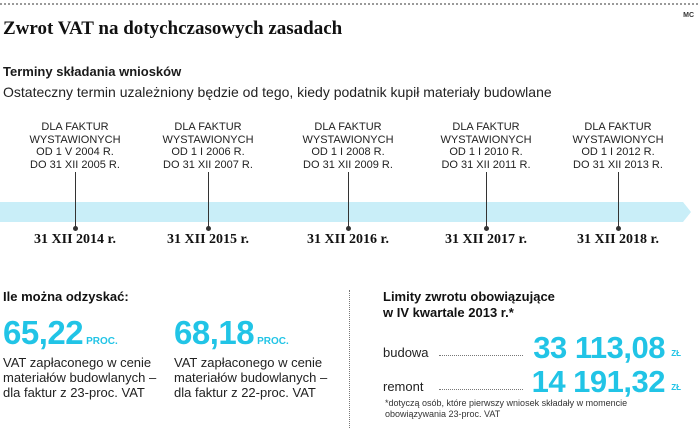  Describe the element at coordinates (208, 239) in the screenshot. I see `deadline-date: 31 XII 2015 r.` at that location.